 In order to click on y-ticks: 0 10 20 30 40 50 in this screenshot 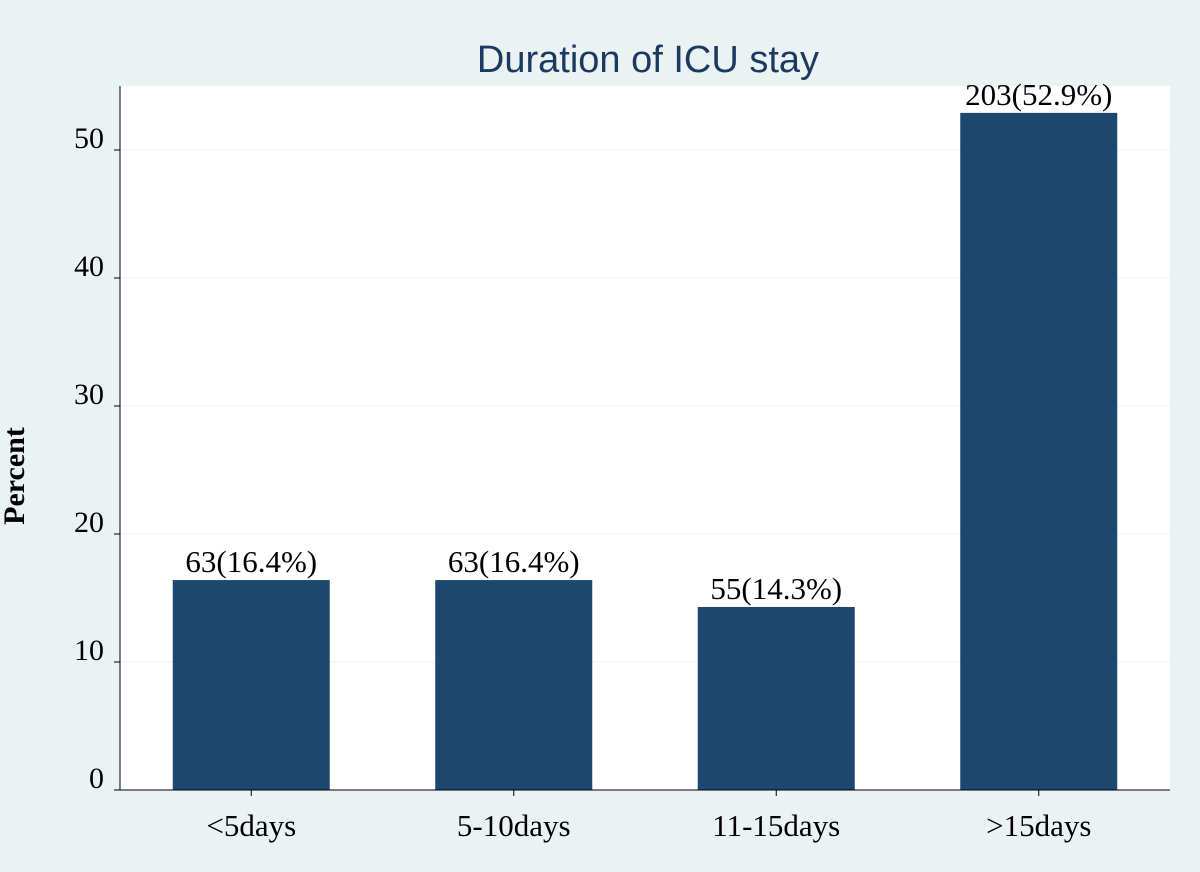, I will do `click(97, 458)`.